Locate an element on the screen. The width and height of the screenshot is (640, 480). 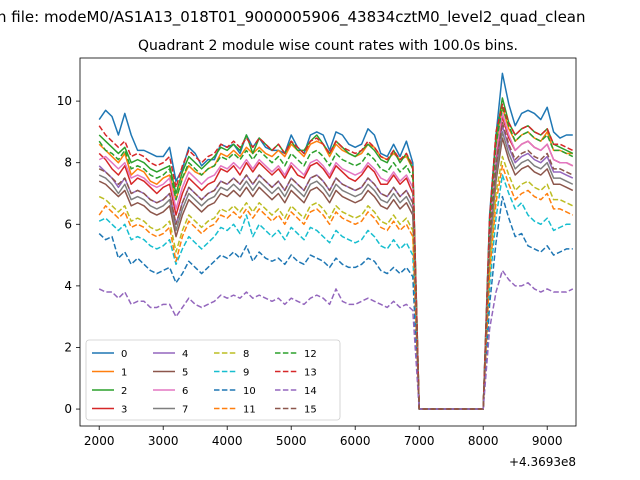
x-tick-label: 6000 is located at coordinates (355, 441).